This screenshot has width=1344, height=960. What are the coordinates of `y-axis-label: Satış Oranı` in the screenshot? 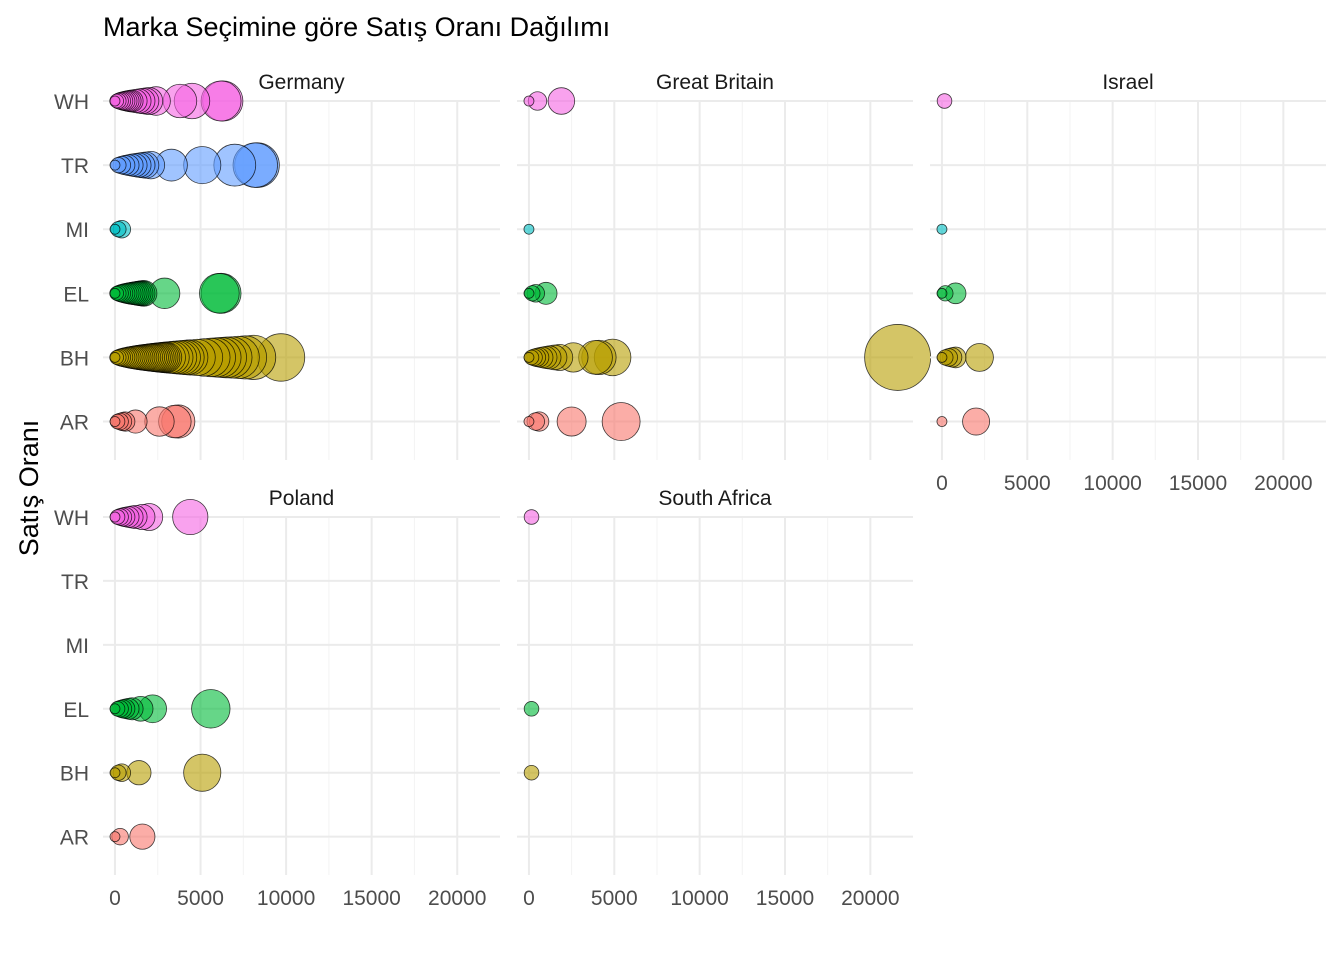 It's located at (29, 488).